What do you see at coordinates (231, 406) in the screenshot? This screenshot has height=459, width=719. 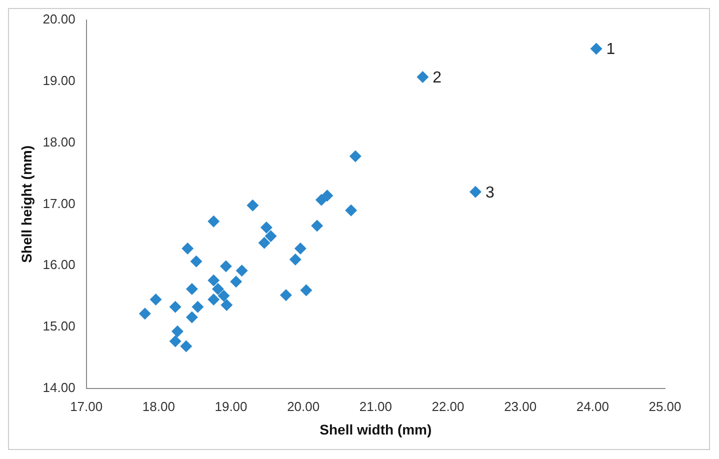 I see `x-tick-label: 19.00` at bounding box center [231, 406].